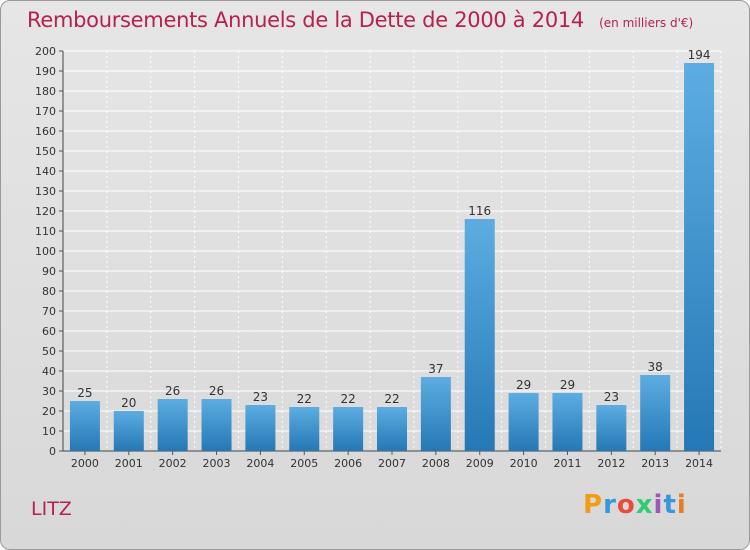  Describe the element at coordinates (85, 463) in the screenshot. I see `x-tick-label: 2000` at that location.